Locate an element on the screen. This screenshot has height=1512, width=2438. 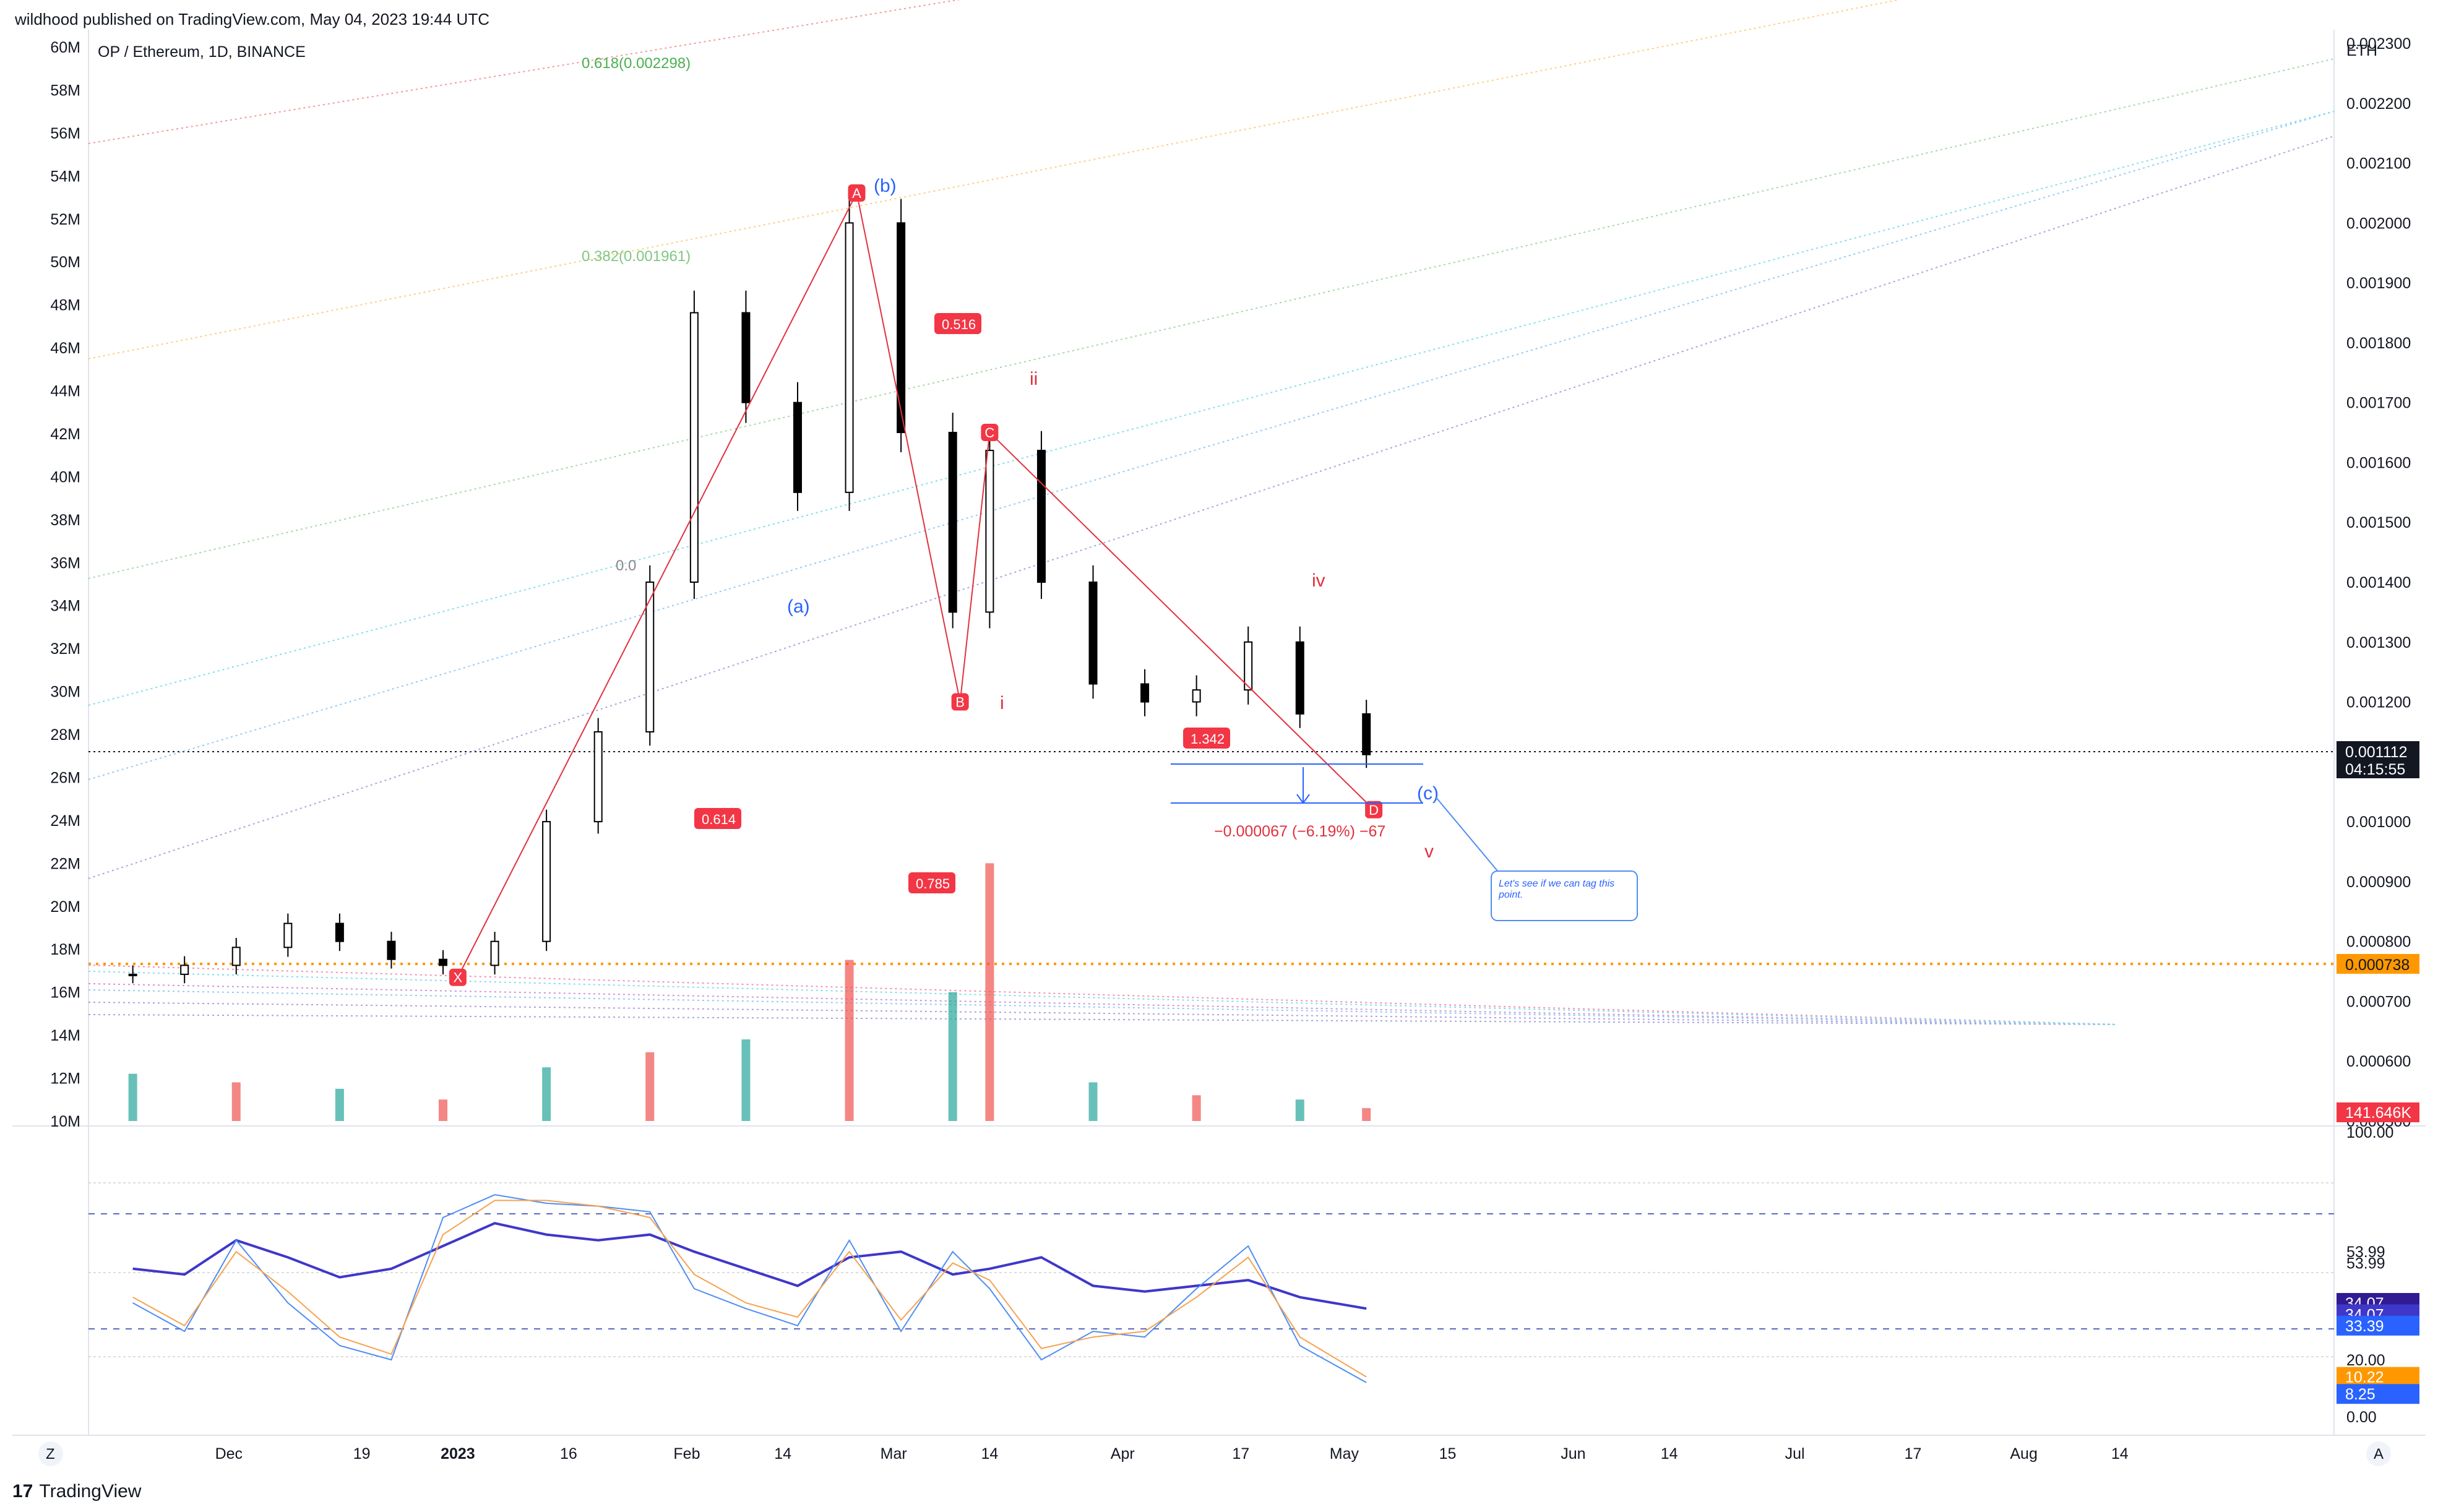
price-tick: 0.001000 is located at coordinates (2379, 822).